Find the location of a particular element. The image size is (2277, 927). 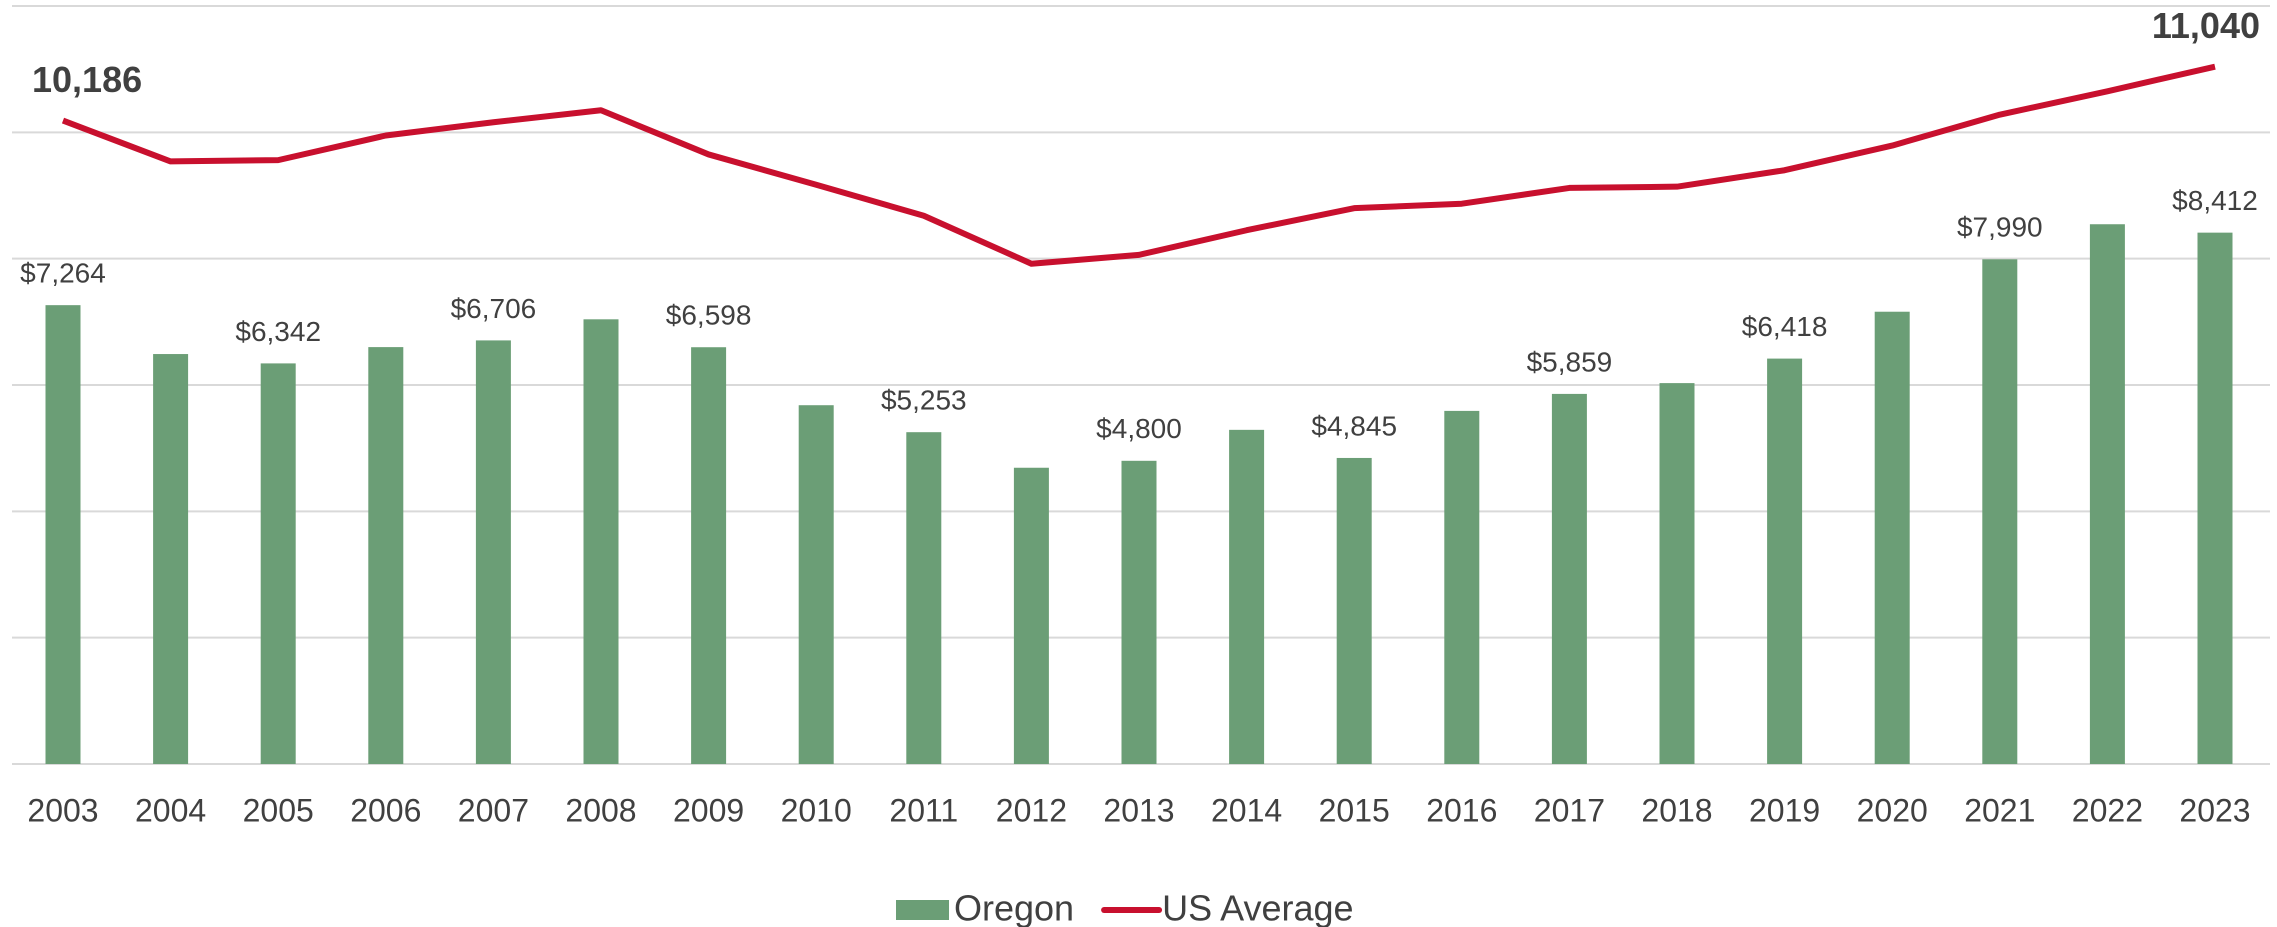

data-label: $6,342 is located at coordinates (278, 331).